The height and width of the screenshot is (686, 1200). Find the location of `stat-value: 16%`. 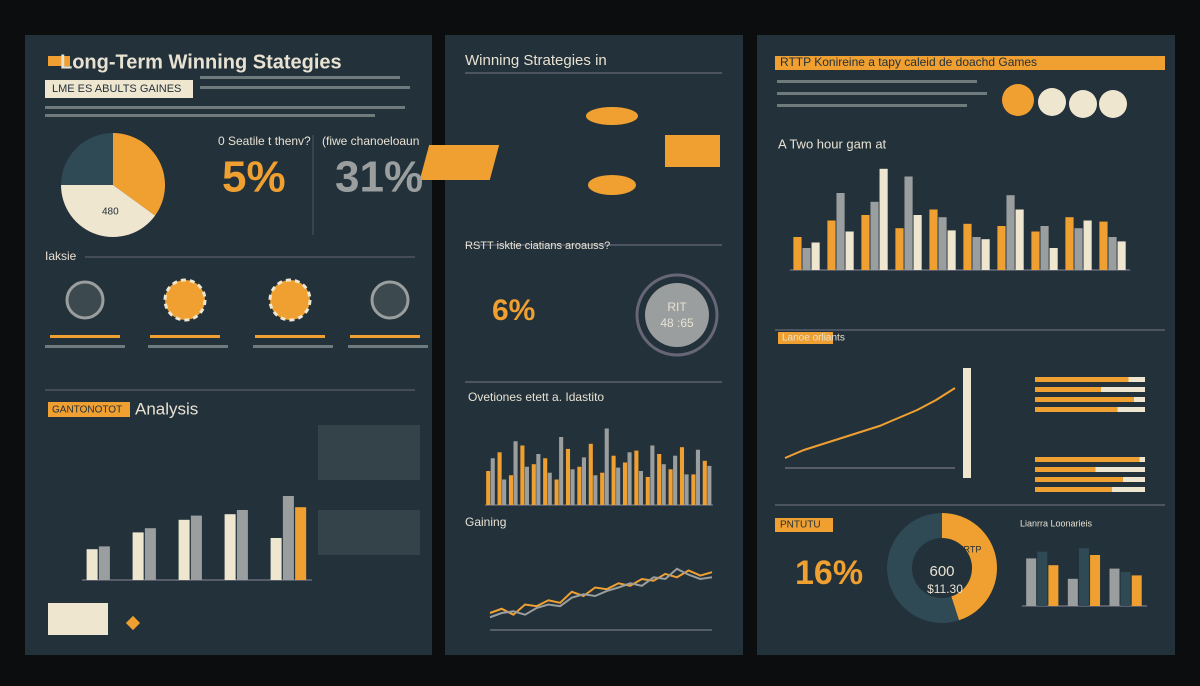

stat-value: 16% is located at coordinates (829, 573).